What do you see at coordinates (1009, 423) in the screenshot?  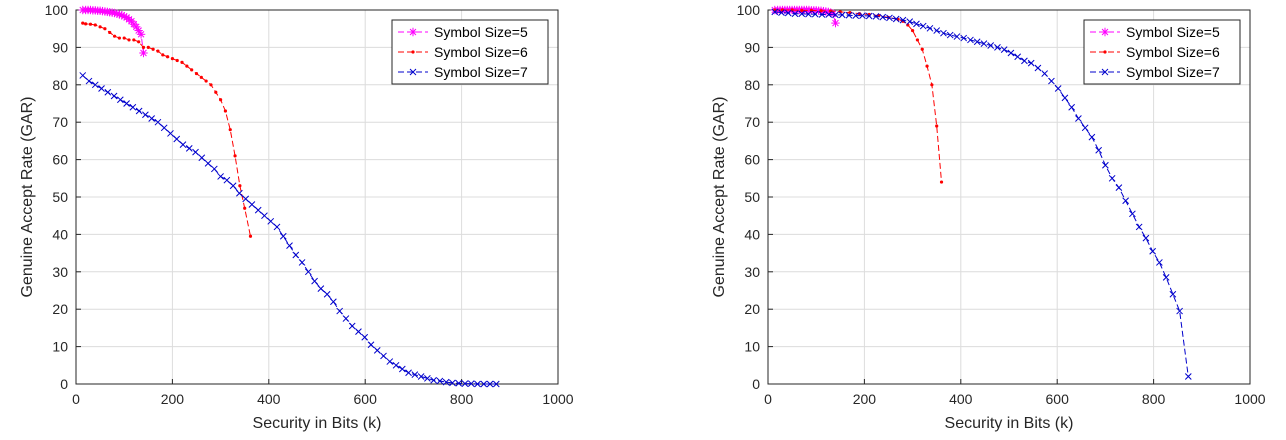 I see `x-axis-label: Security in Bits (k)` at bounding box center [1009, 423].